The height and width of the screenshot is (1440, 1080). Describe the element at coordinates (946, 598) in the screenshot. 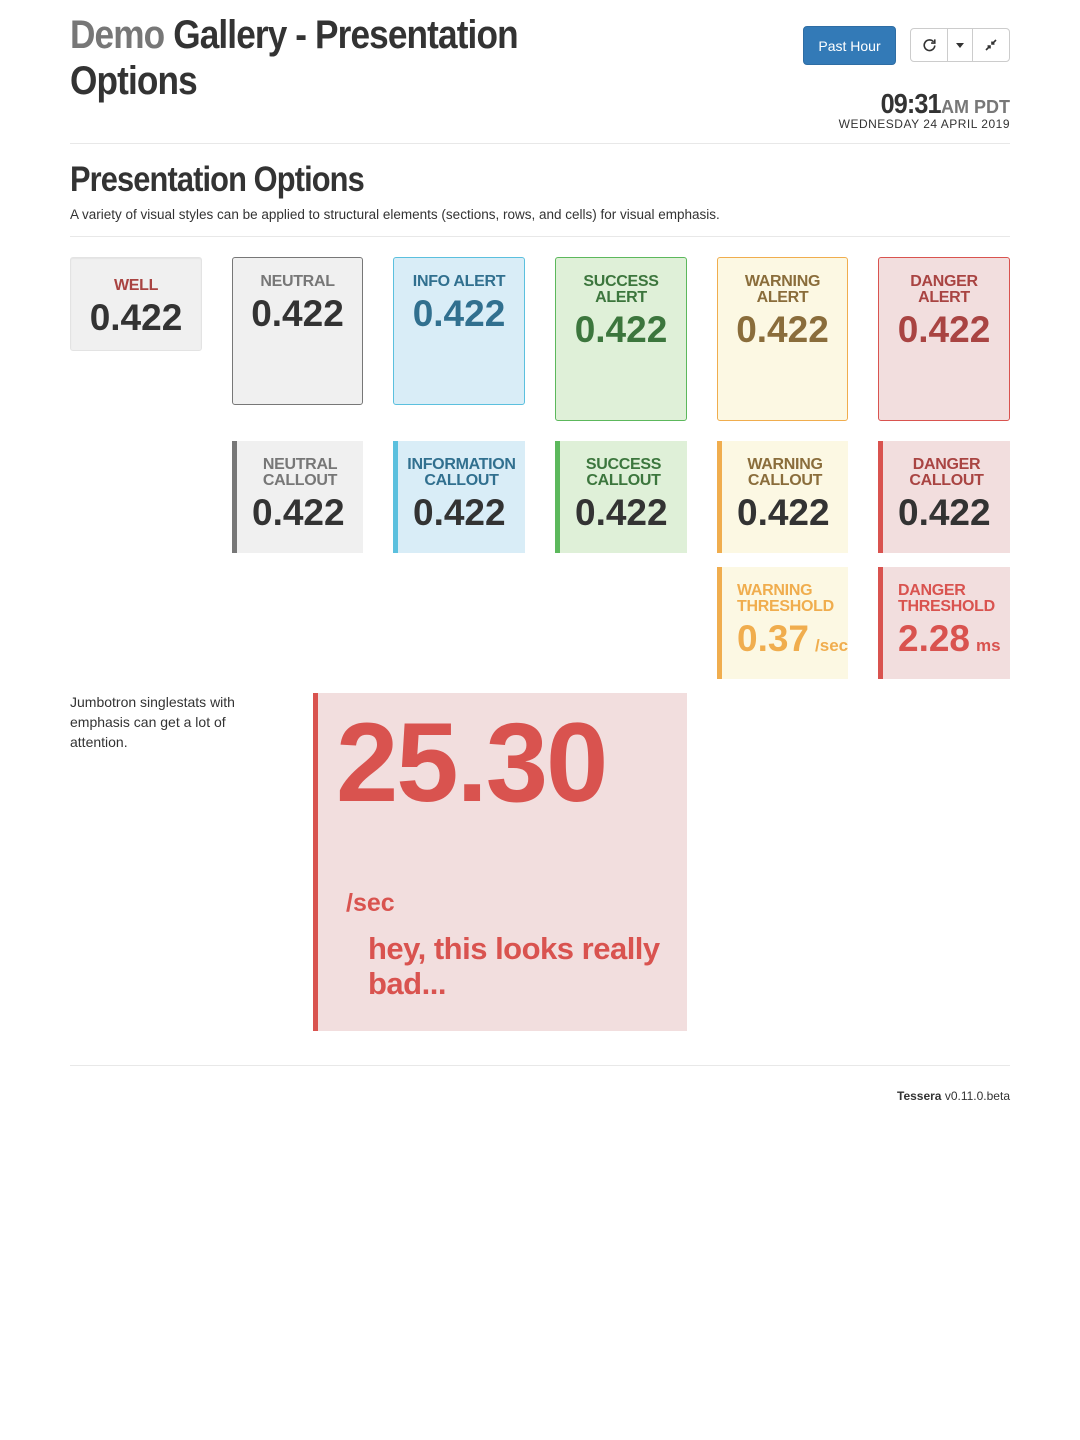

I see `cell-label: DANGER THRESHOLD` at that location.